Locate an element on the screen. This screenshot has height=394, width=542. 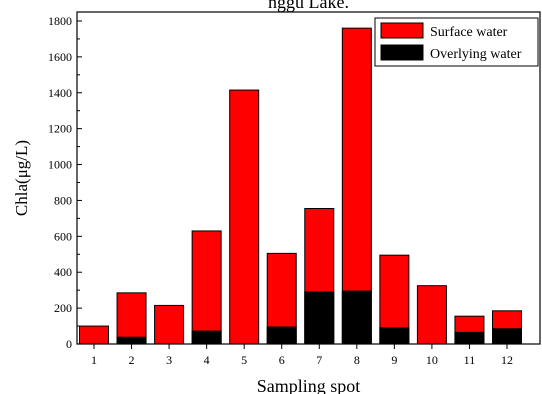
x-tick-label-2: 2 is located at coordinates (132, 360).